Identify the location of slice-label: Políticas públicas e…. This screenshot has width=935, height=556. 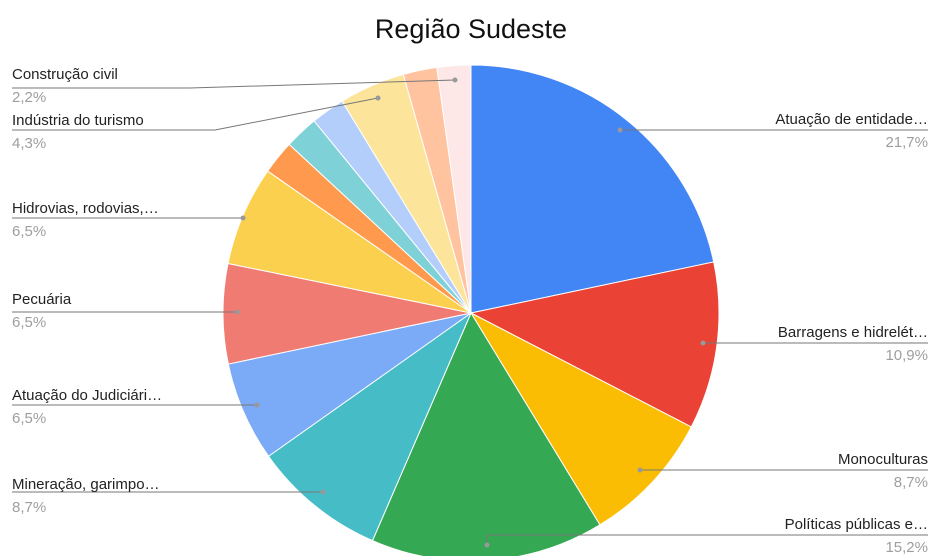
(856, 524).